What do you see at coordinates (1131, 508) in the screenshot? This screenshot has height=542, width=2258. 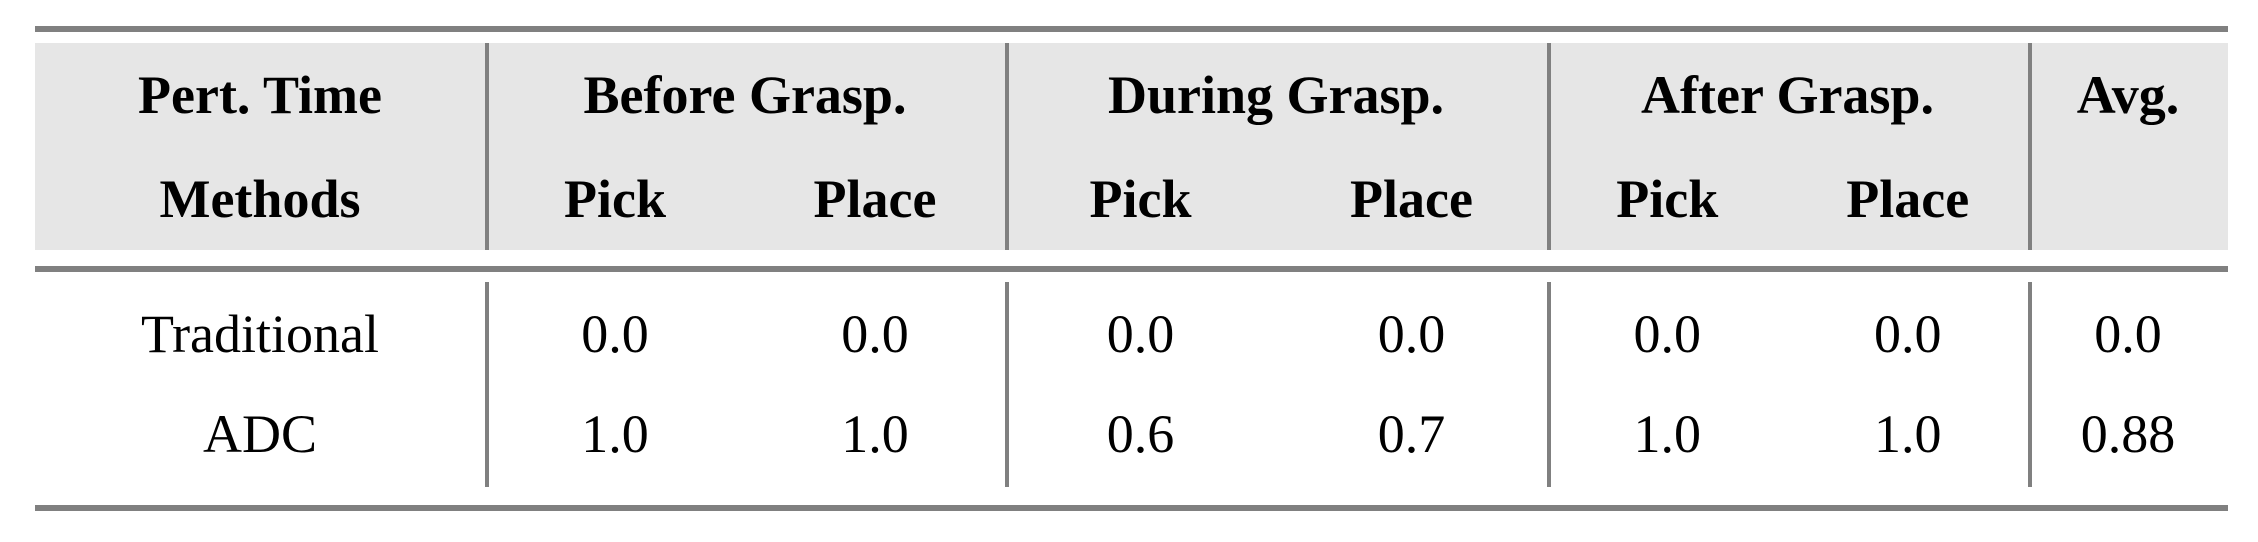 I see `bottom-rule` at bounding box center [1131, 508].